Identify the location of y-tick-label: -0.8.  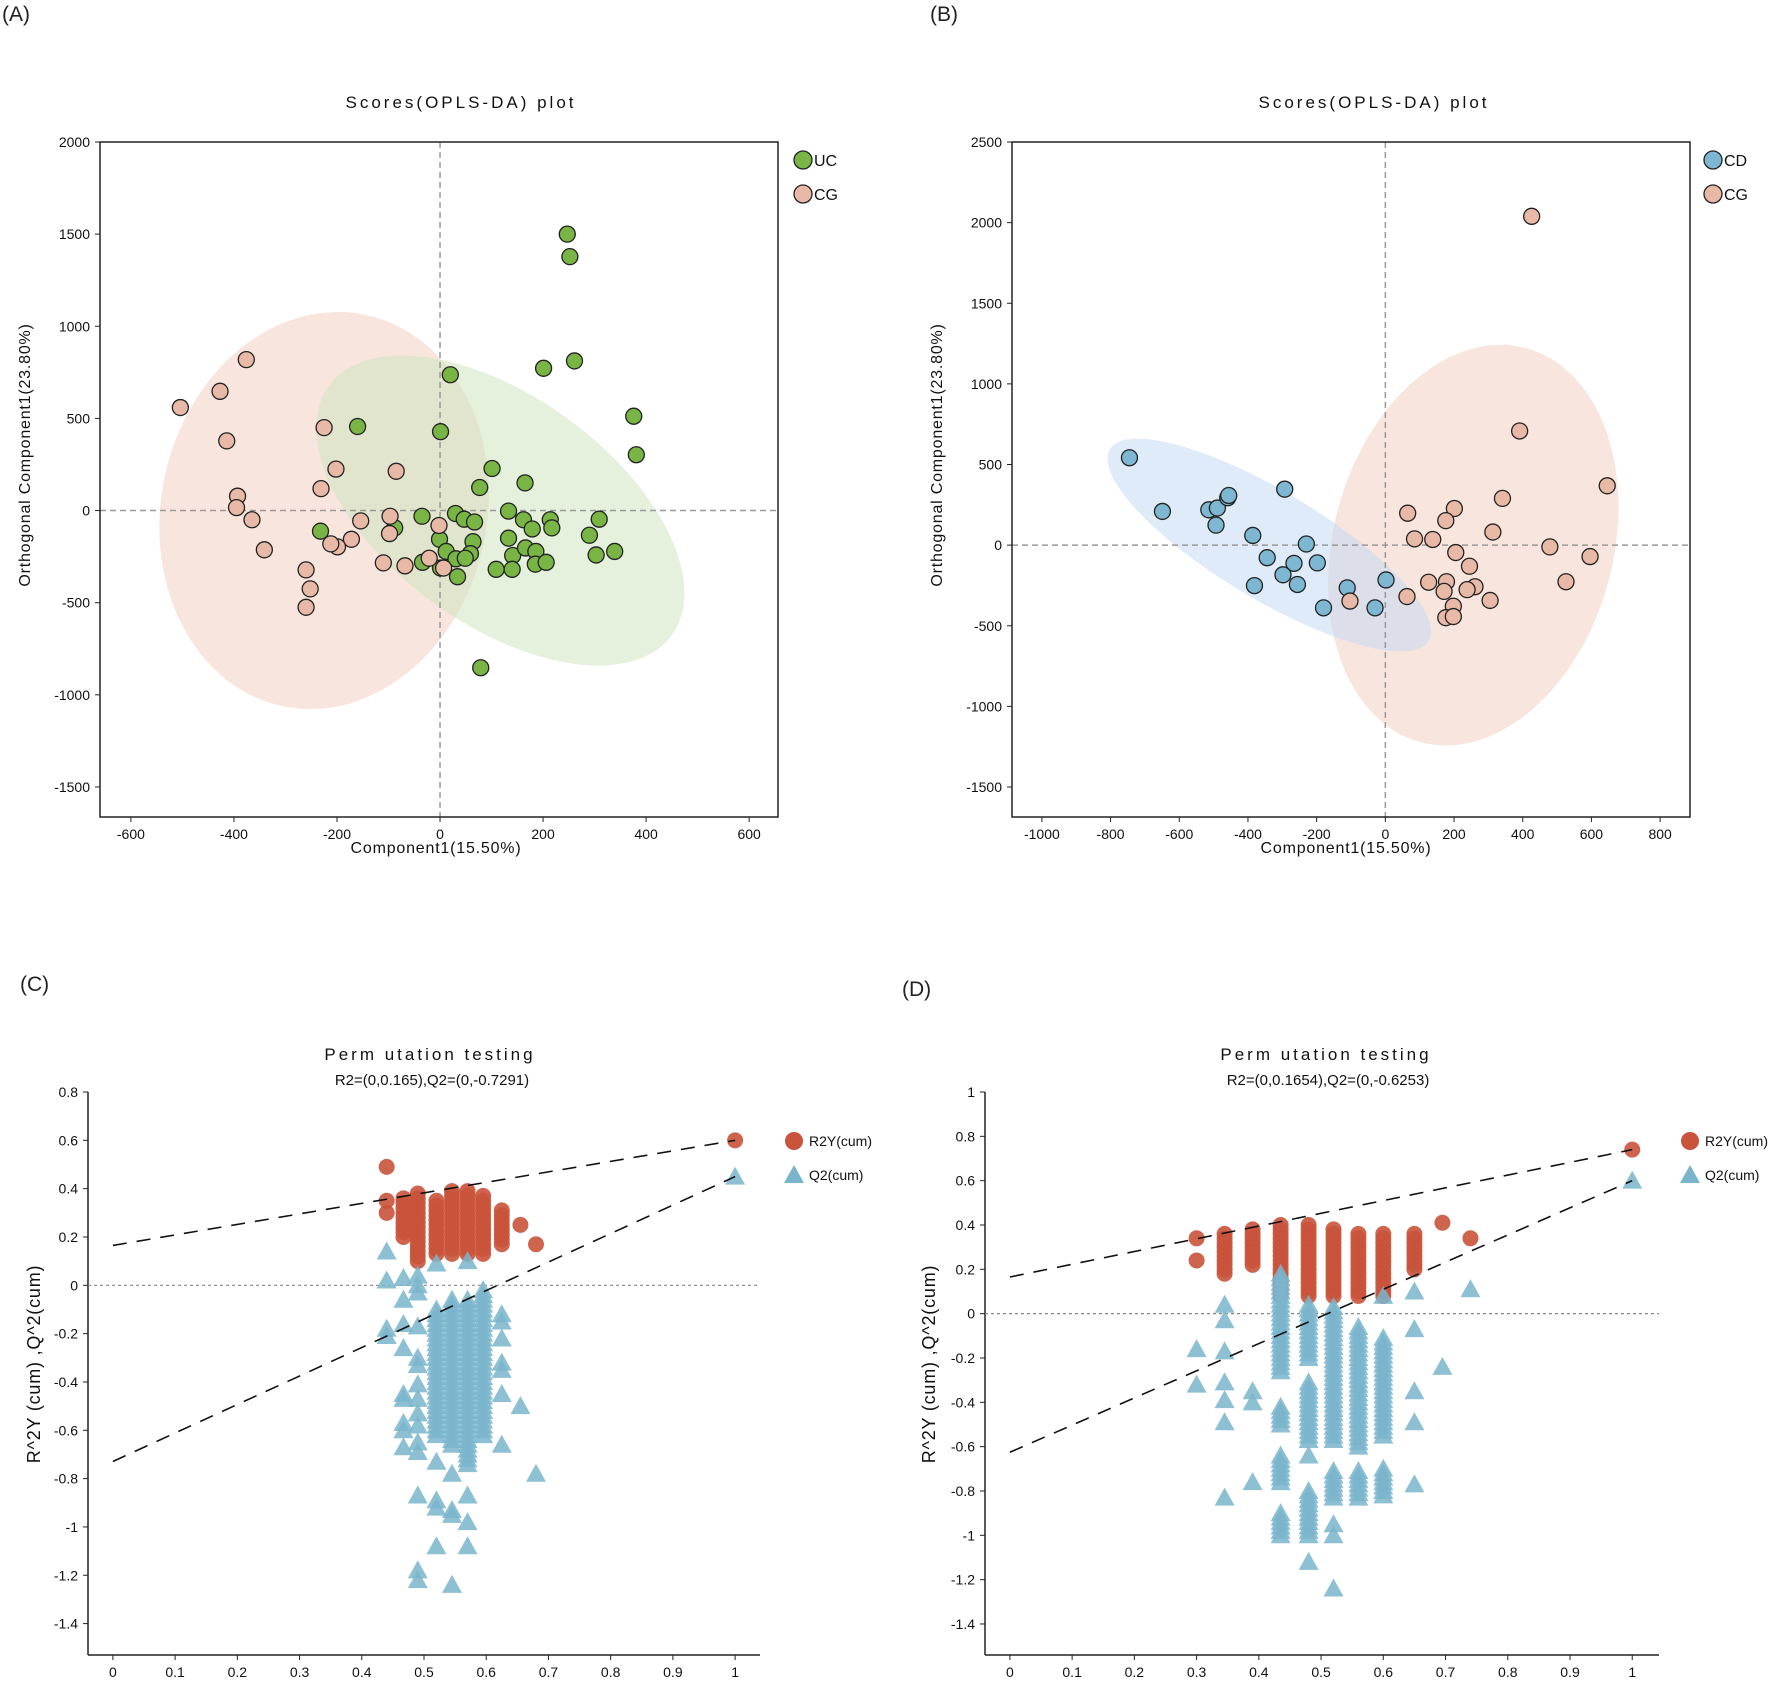
(963, 1491).